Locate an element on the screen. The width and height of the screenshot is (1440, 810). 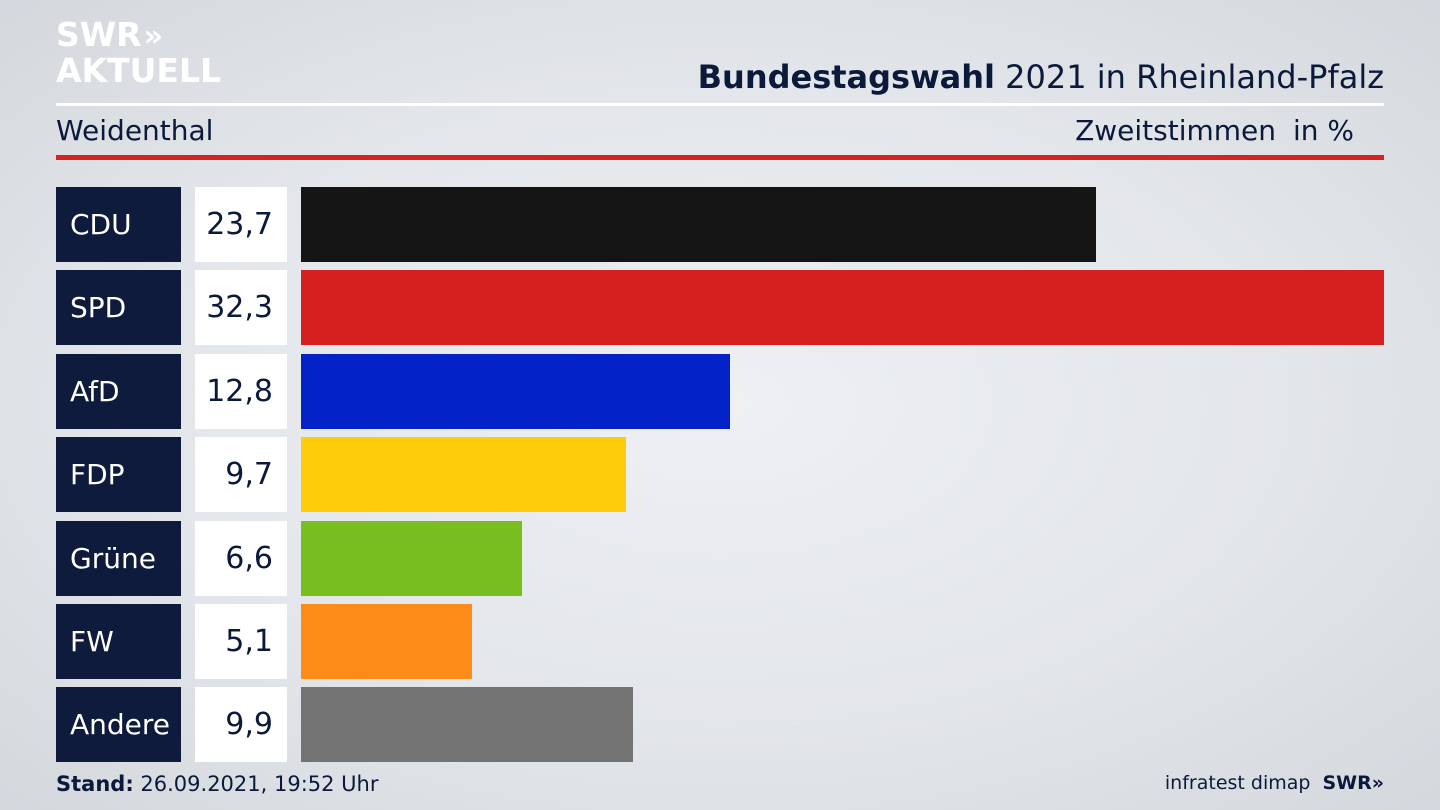
party-label: FW is located at coordinates (118, 641).